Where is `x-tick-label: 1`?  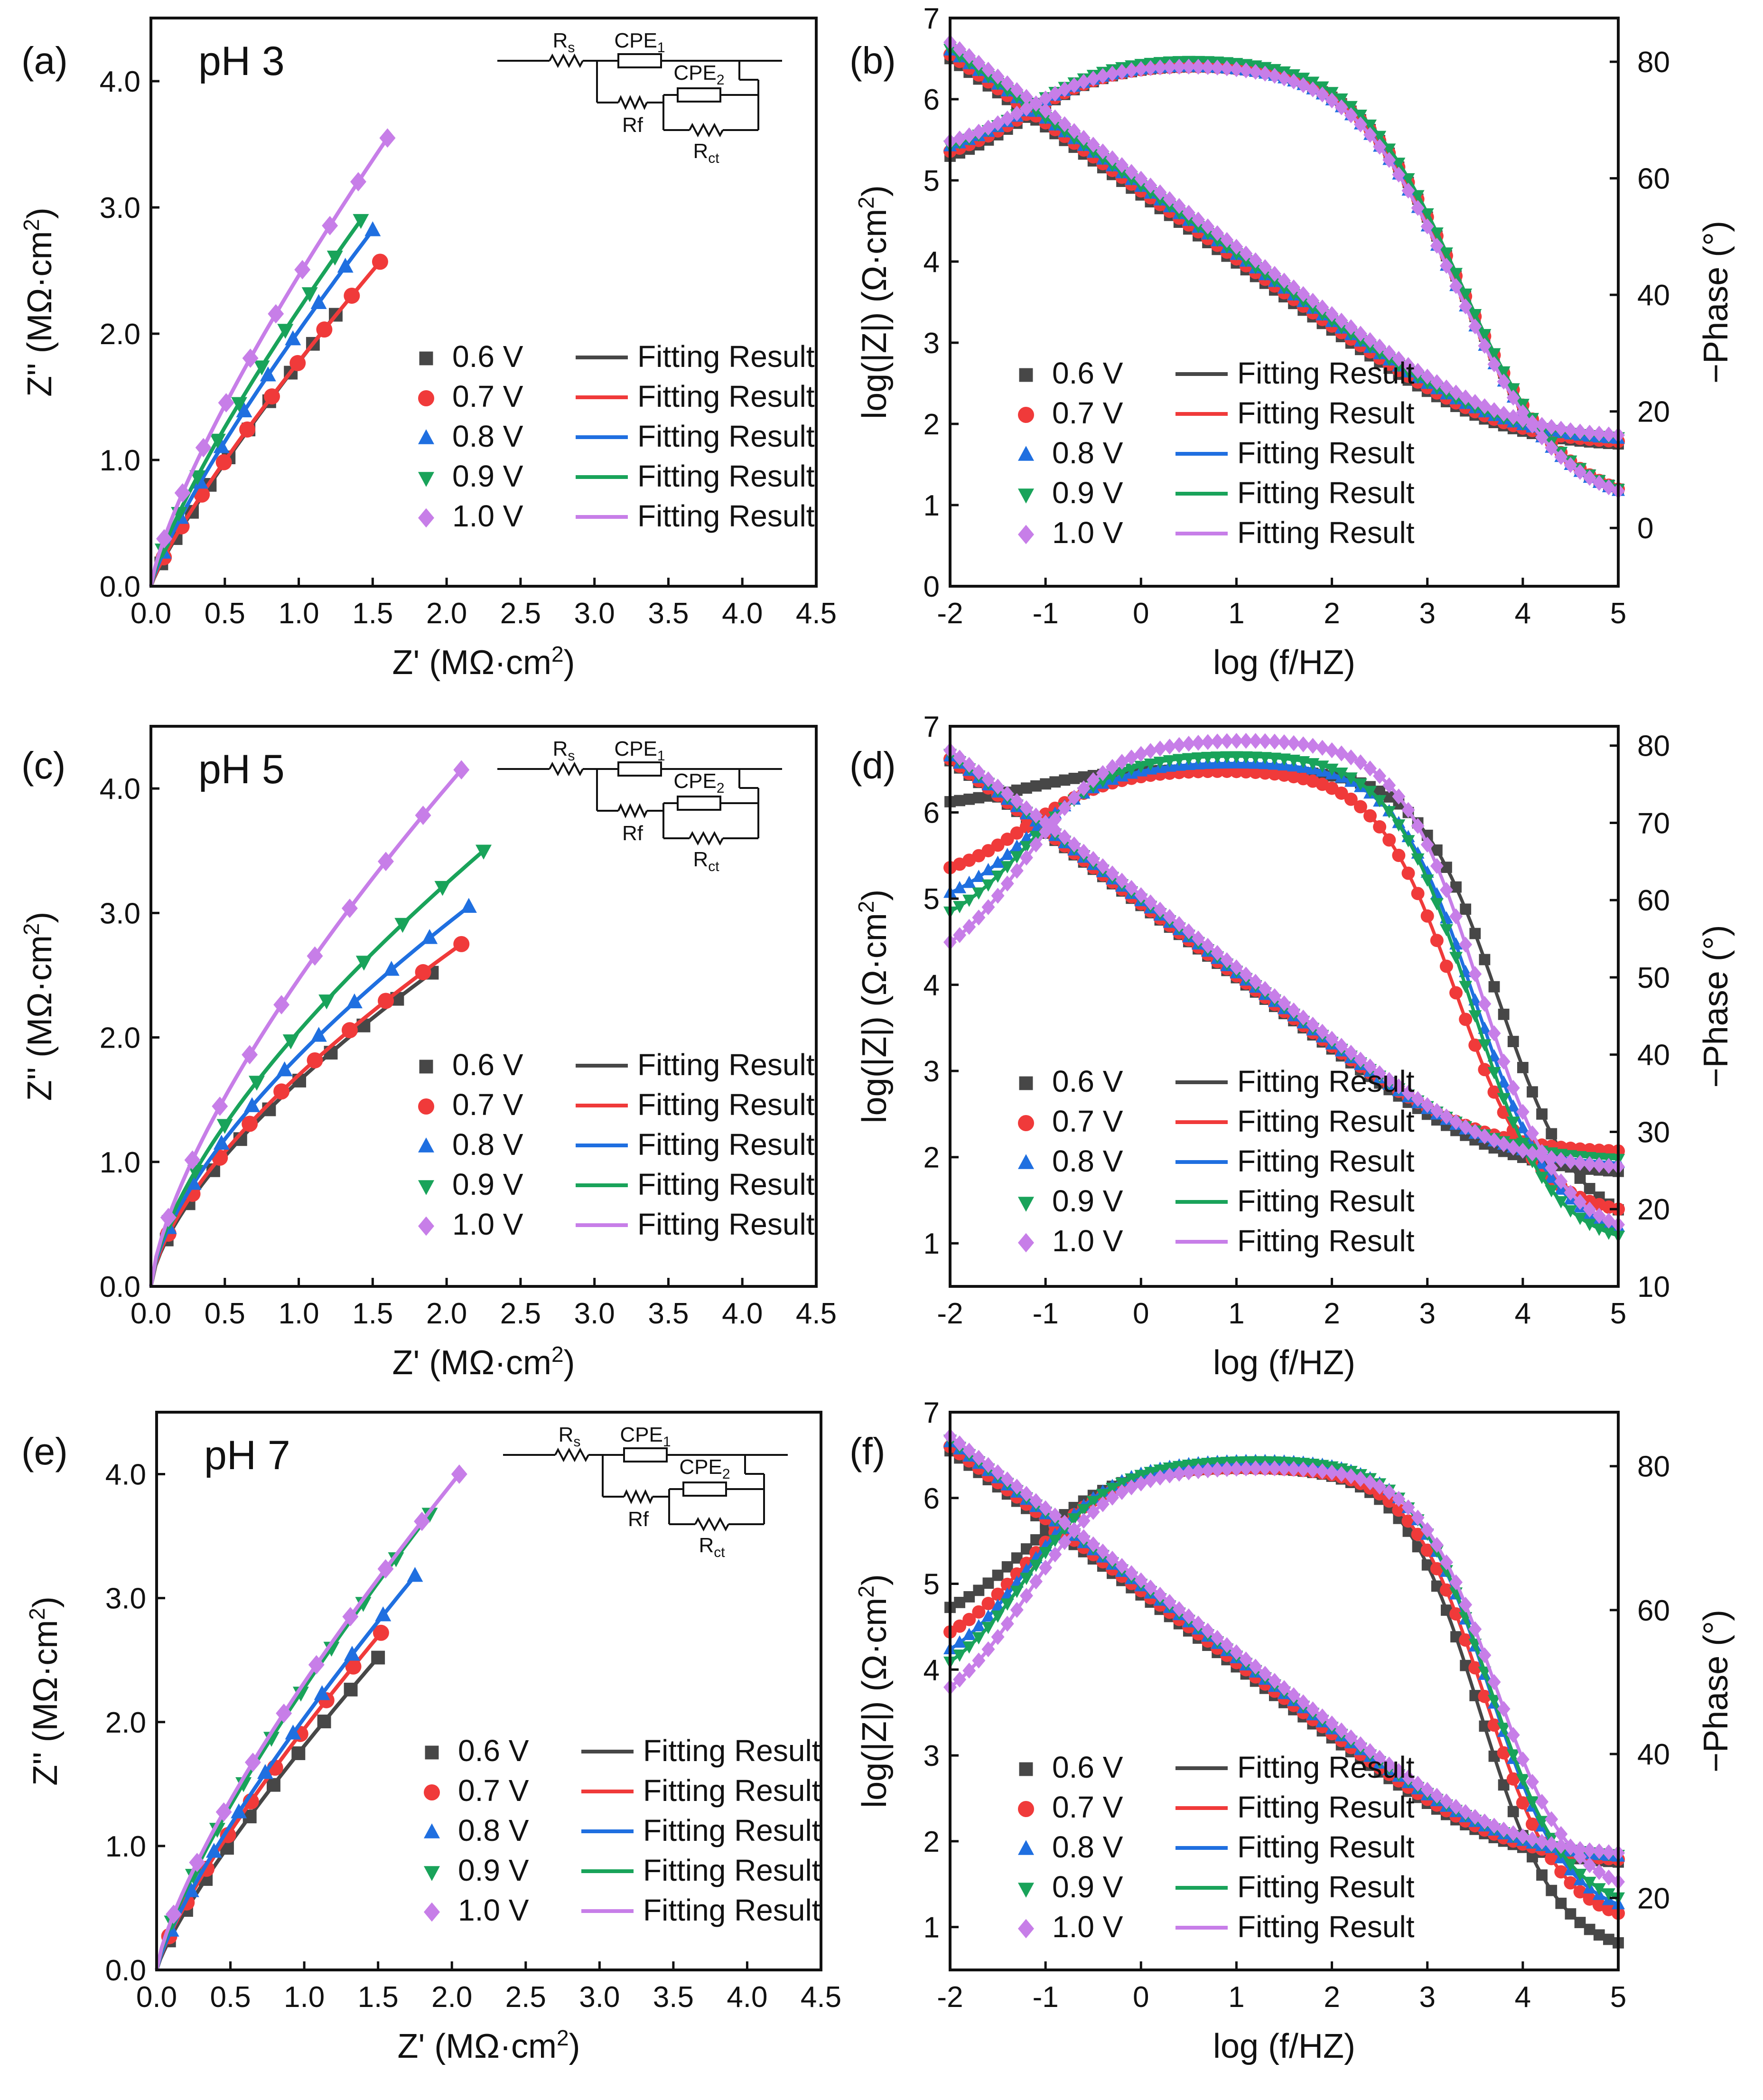 x-tick-label: 1 is located at coordinates (1236, 613).